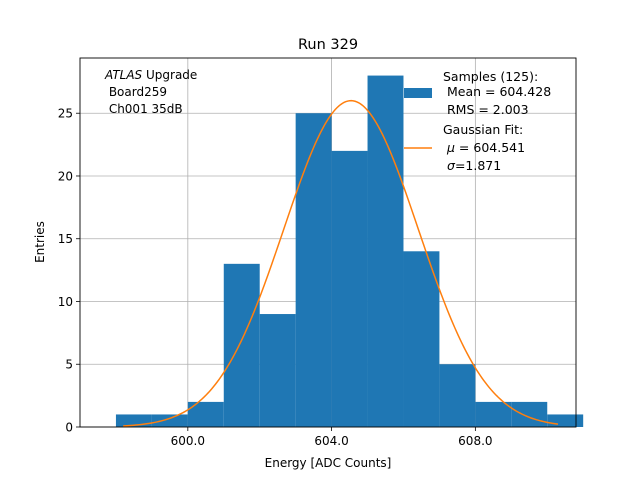 This screenshot has height=480, width=640. Describe the element at coordinates (123, 75) in the screenshot. I see `atlas-label: ATLAS` at that location.